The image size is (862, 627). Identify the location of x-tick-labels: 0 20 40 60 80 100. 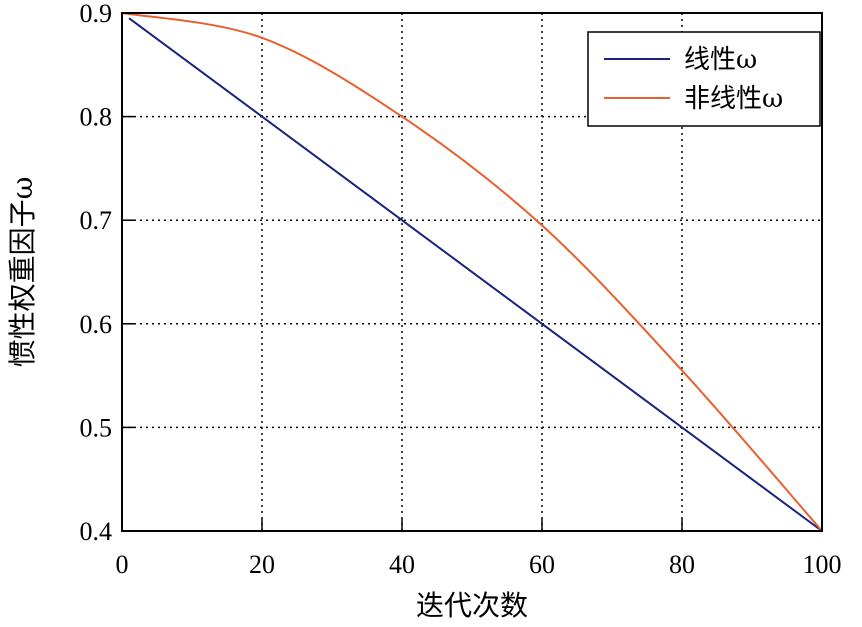
(479, 564).